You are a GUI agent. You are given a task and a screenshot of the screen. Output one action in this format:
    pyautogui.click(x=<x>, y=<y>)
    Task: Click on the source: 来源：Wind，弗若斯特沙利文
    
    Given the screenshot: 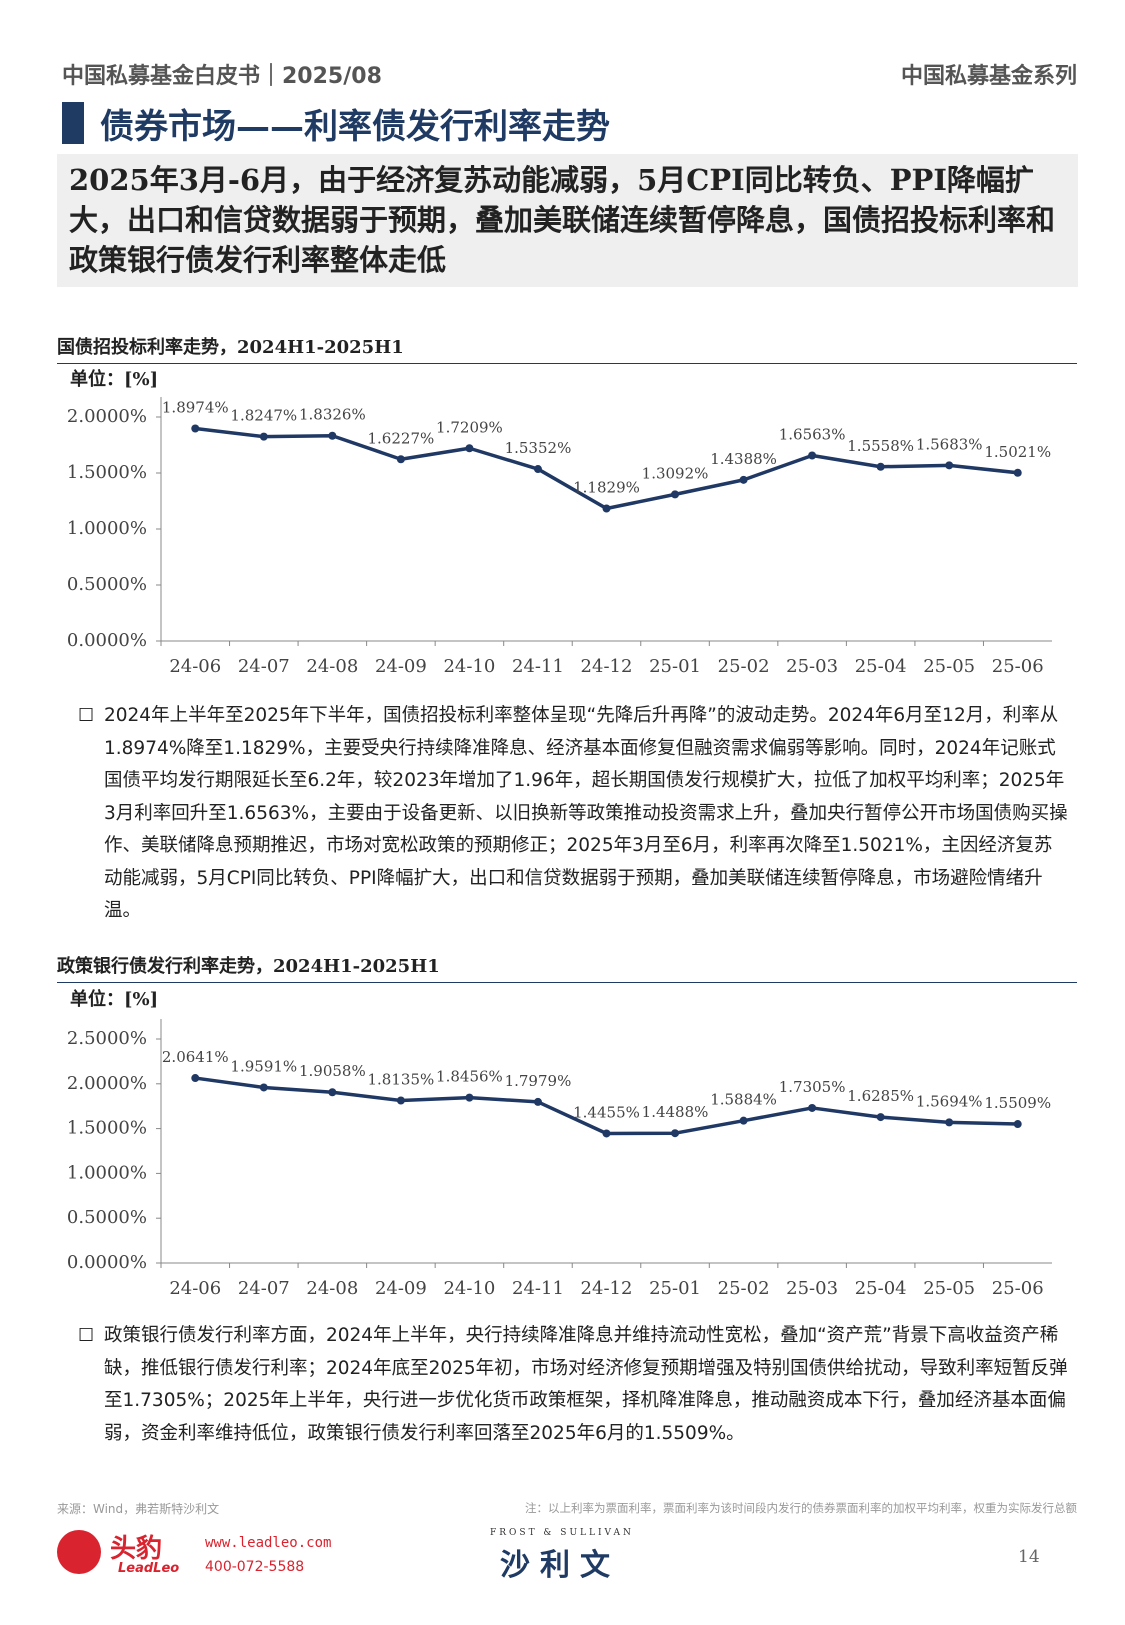 What is the action you would take?
    pyautogui.click(x=138, y=1509)
    